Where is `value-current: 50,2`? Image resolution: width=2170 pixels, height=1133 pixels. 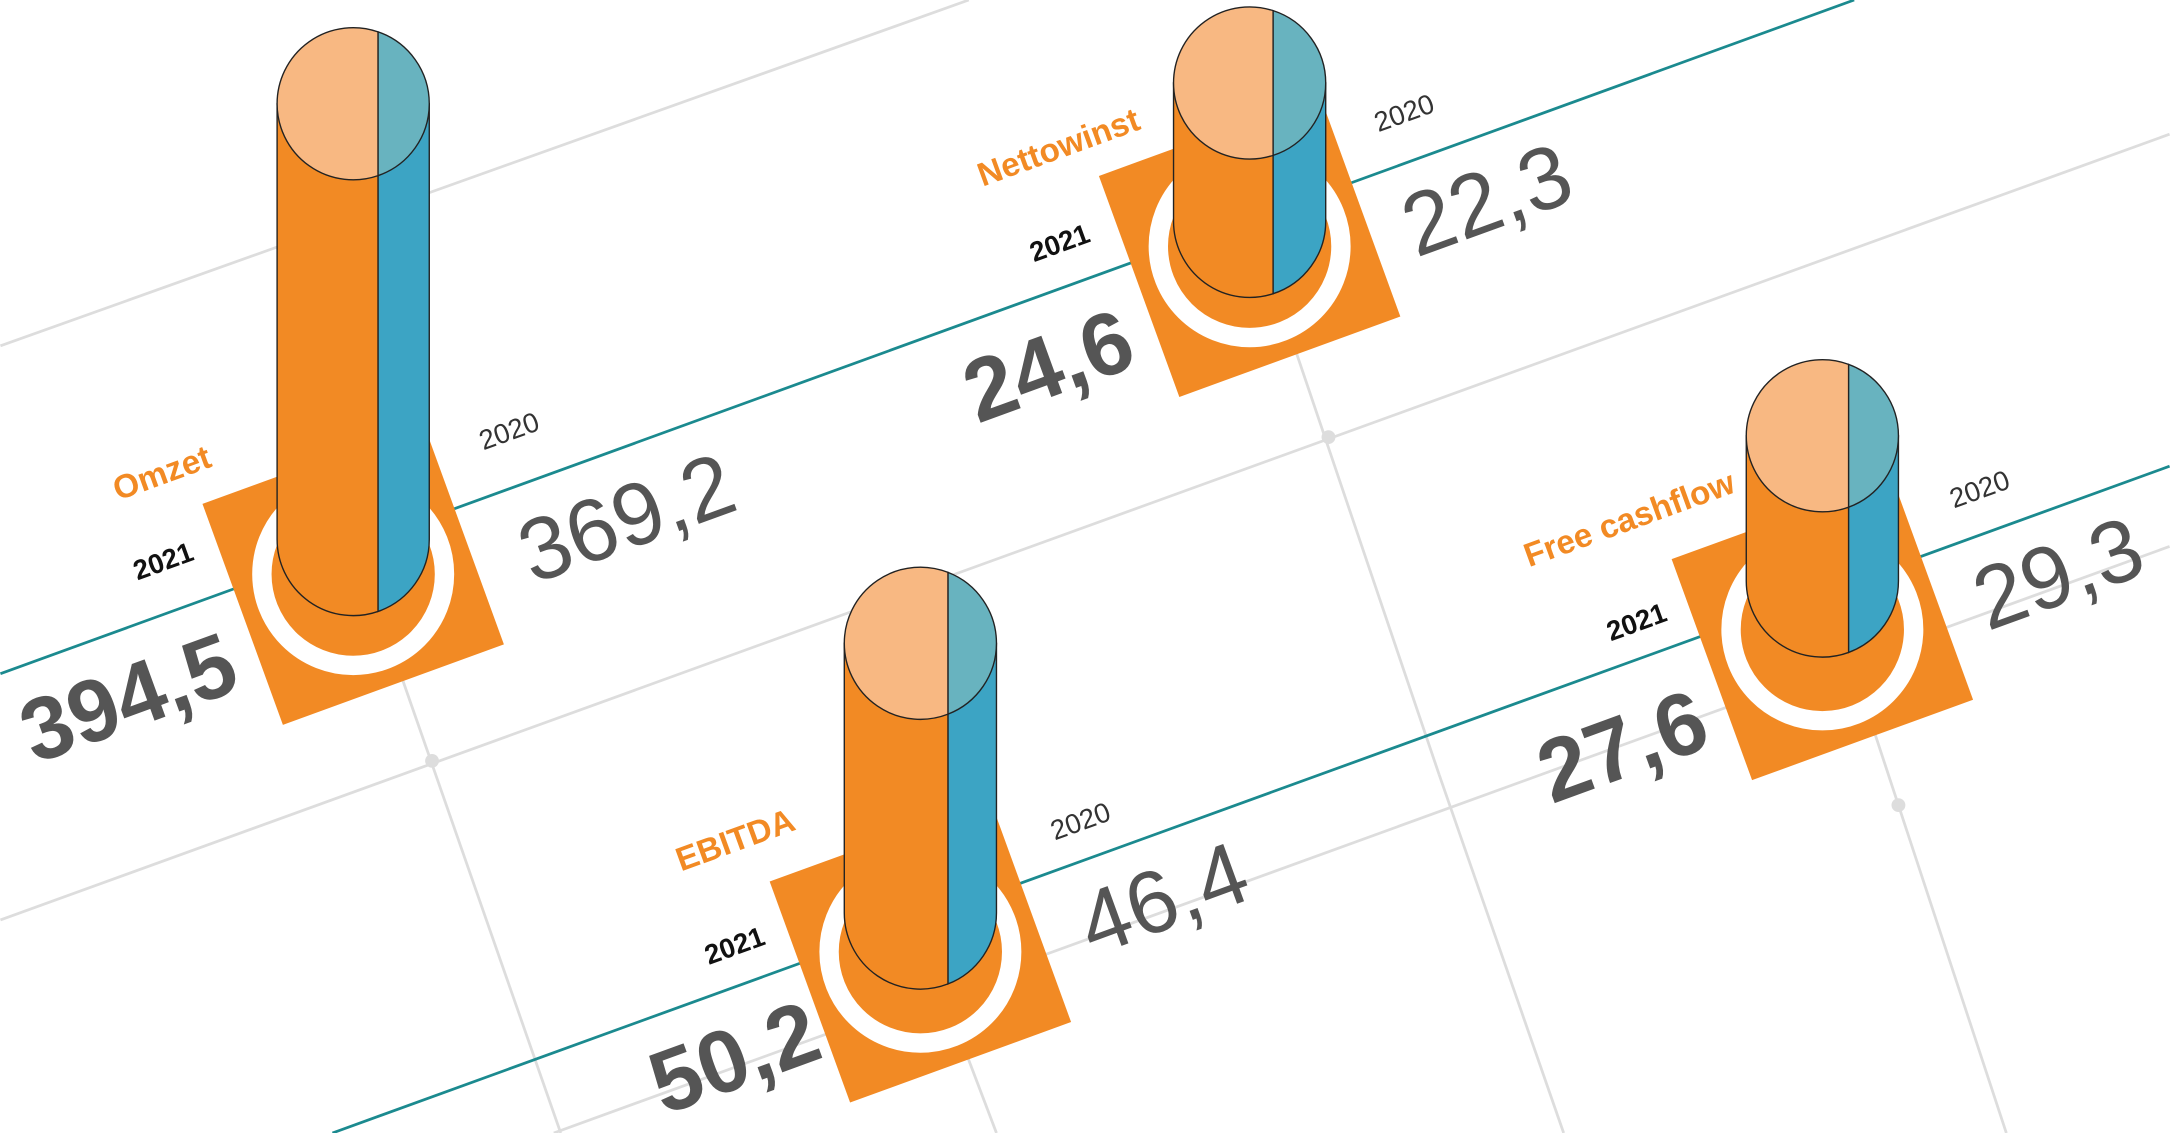 value-current: 50,2 is located at coordinates (734, 1057).